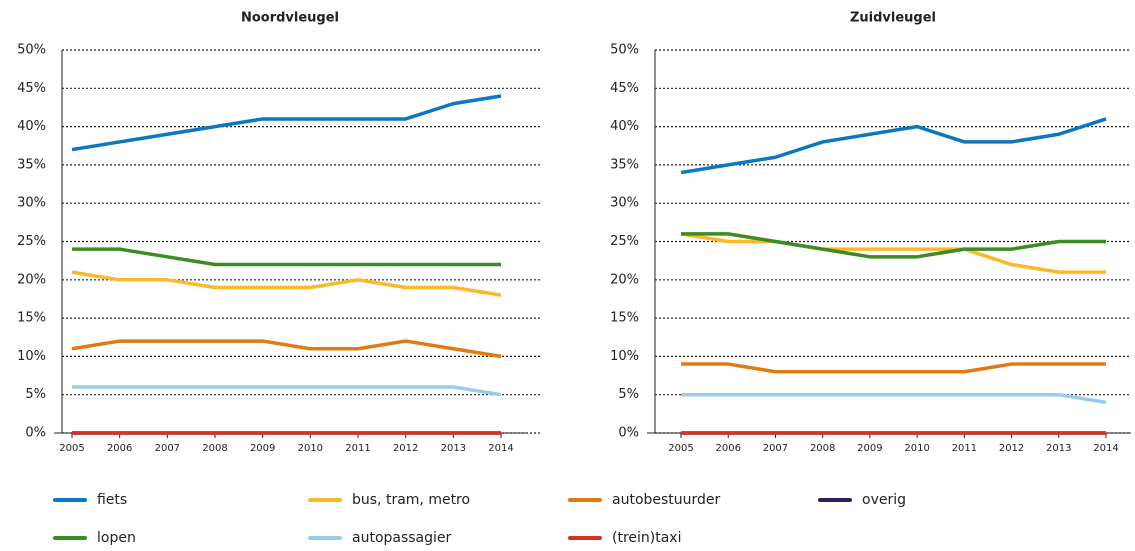 The width and height of the screenshot is (1135, 551). What do you see at coordinates (893, 18) in the screenshot?
I see `chart-title: Zuidvleugel` at bounding box center [893, 18].